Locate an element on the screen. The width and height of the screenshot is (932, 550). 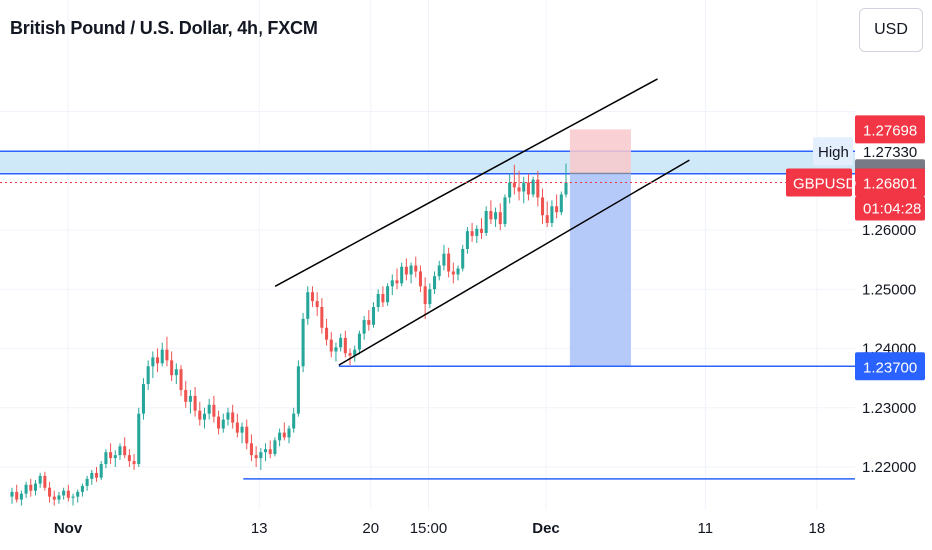
time-tick-label: 20 is located at coordinates (370, 528).